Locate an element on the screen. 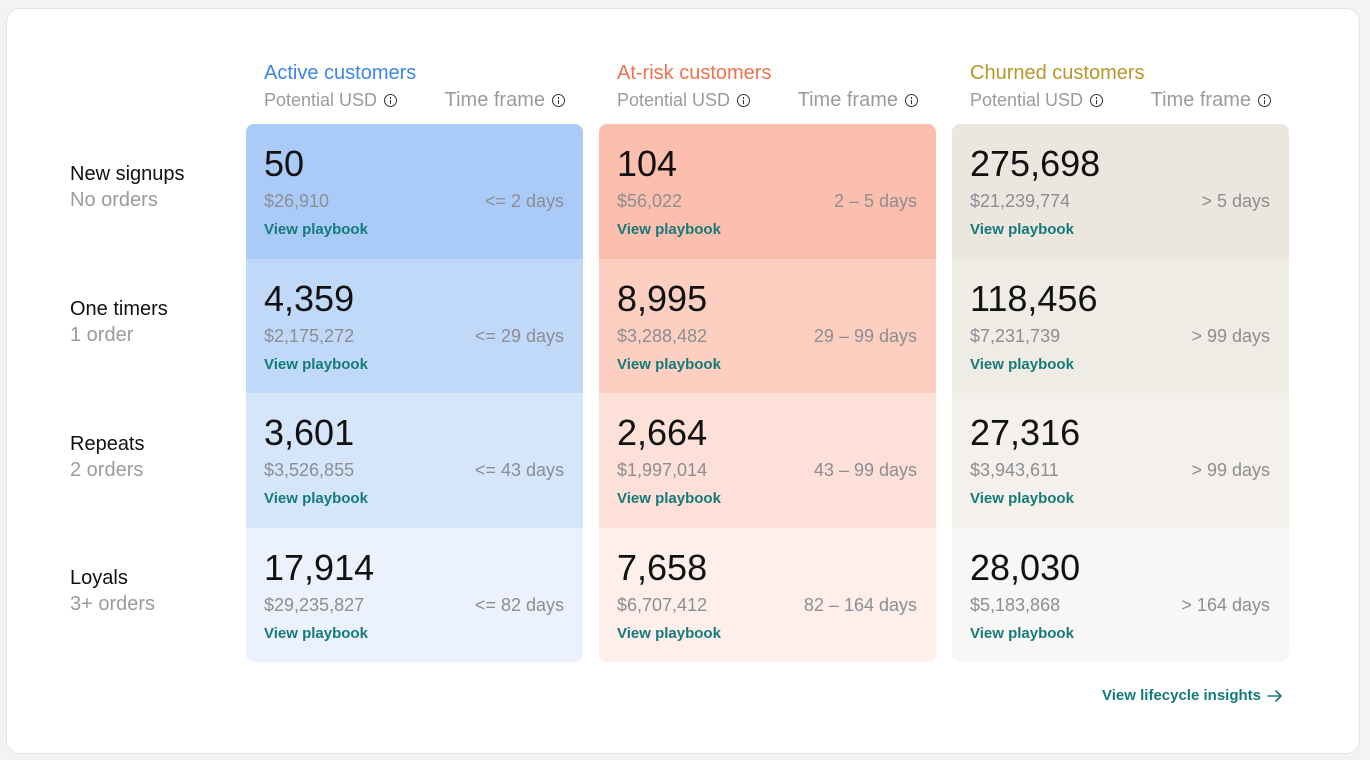  time-frame-value: 29 – 99 days is located at coordinates (865, 335).